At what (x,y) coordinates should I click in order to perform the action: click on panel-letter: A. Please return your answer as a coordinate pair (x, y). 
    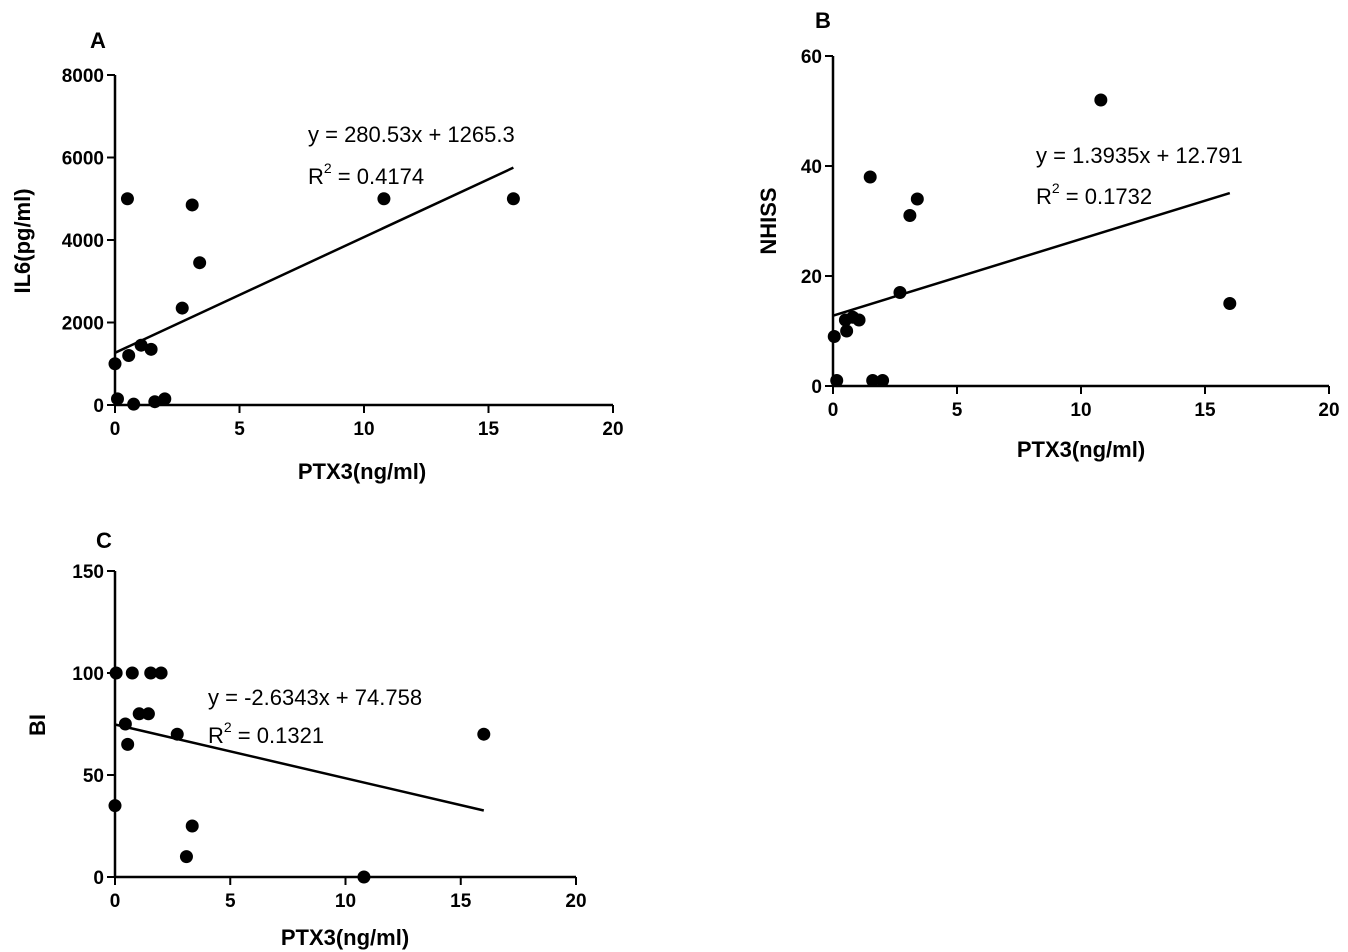
    Looking at the image, I should click on (98, 40).